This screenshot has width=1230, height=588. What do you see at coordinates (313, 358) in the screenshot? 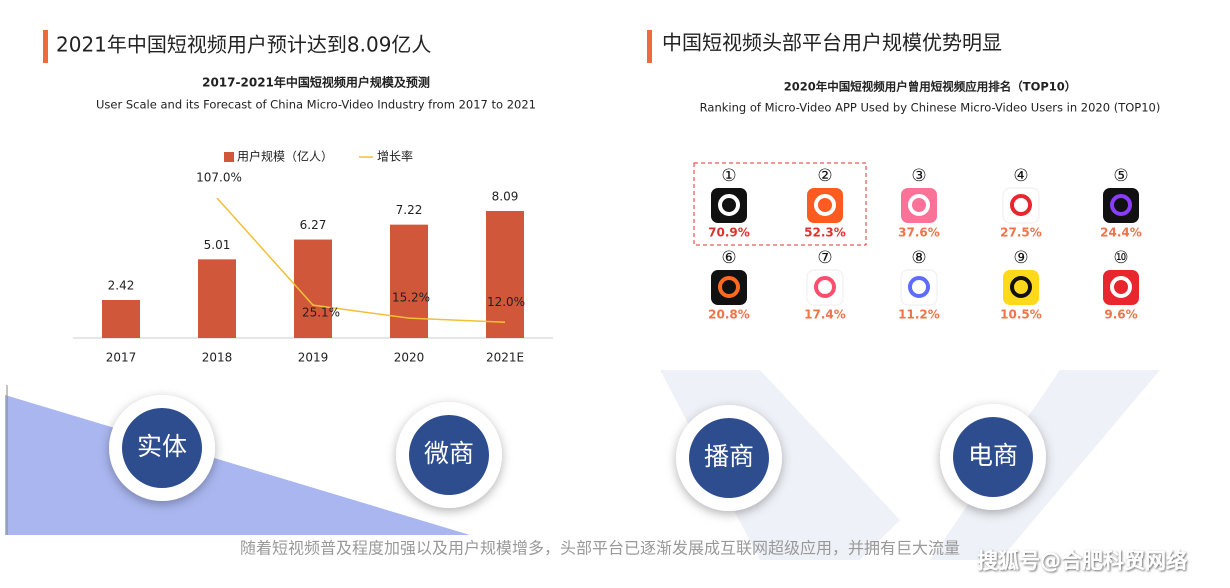
I see `x-tick-label: 2019` at bounding box center [313, 358].